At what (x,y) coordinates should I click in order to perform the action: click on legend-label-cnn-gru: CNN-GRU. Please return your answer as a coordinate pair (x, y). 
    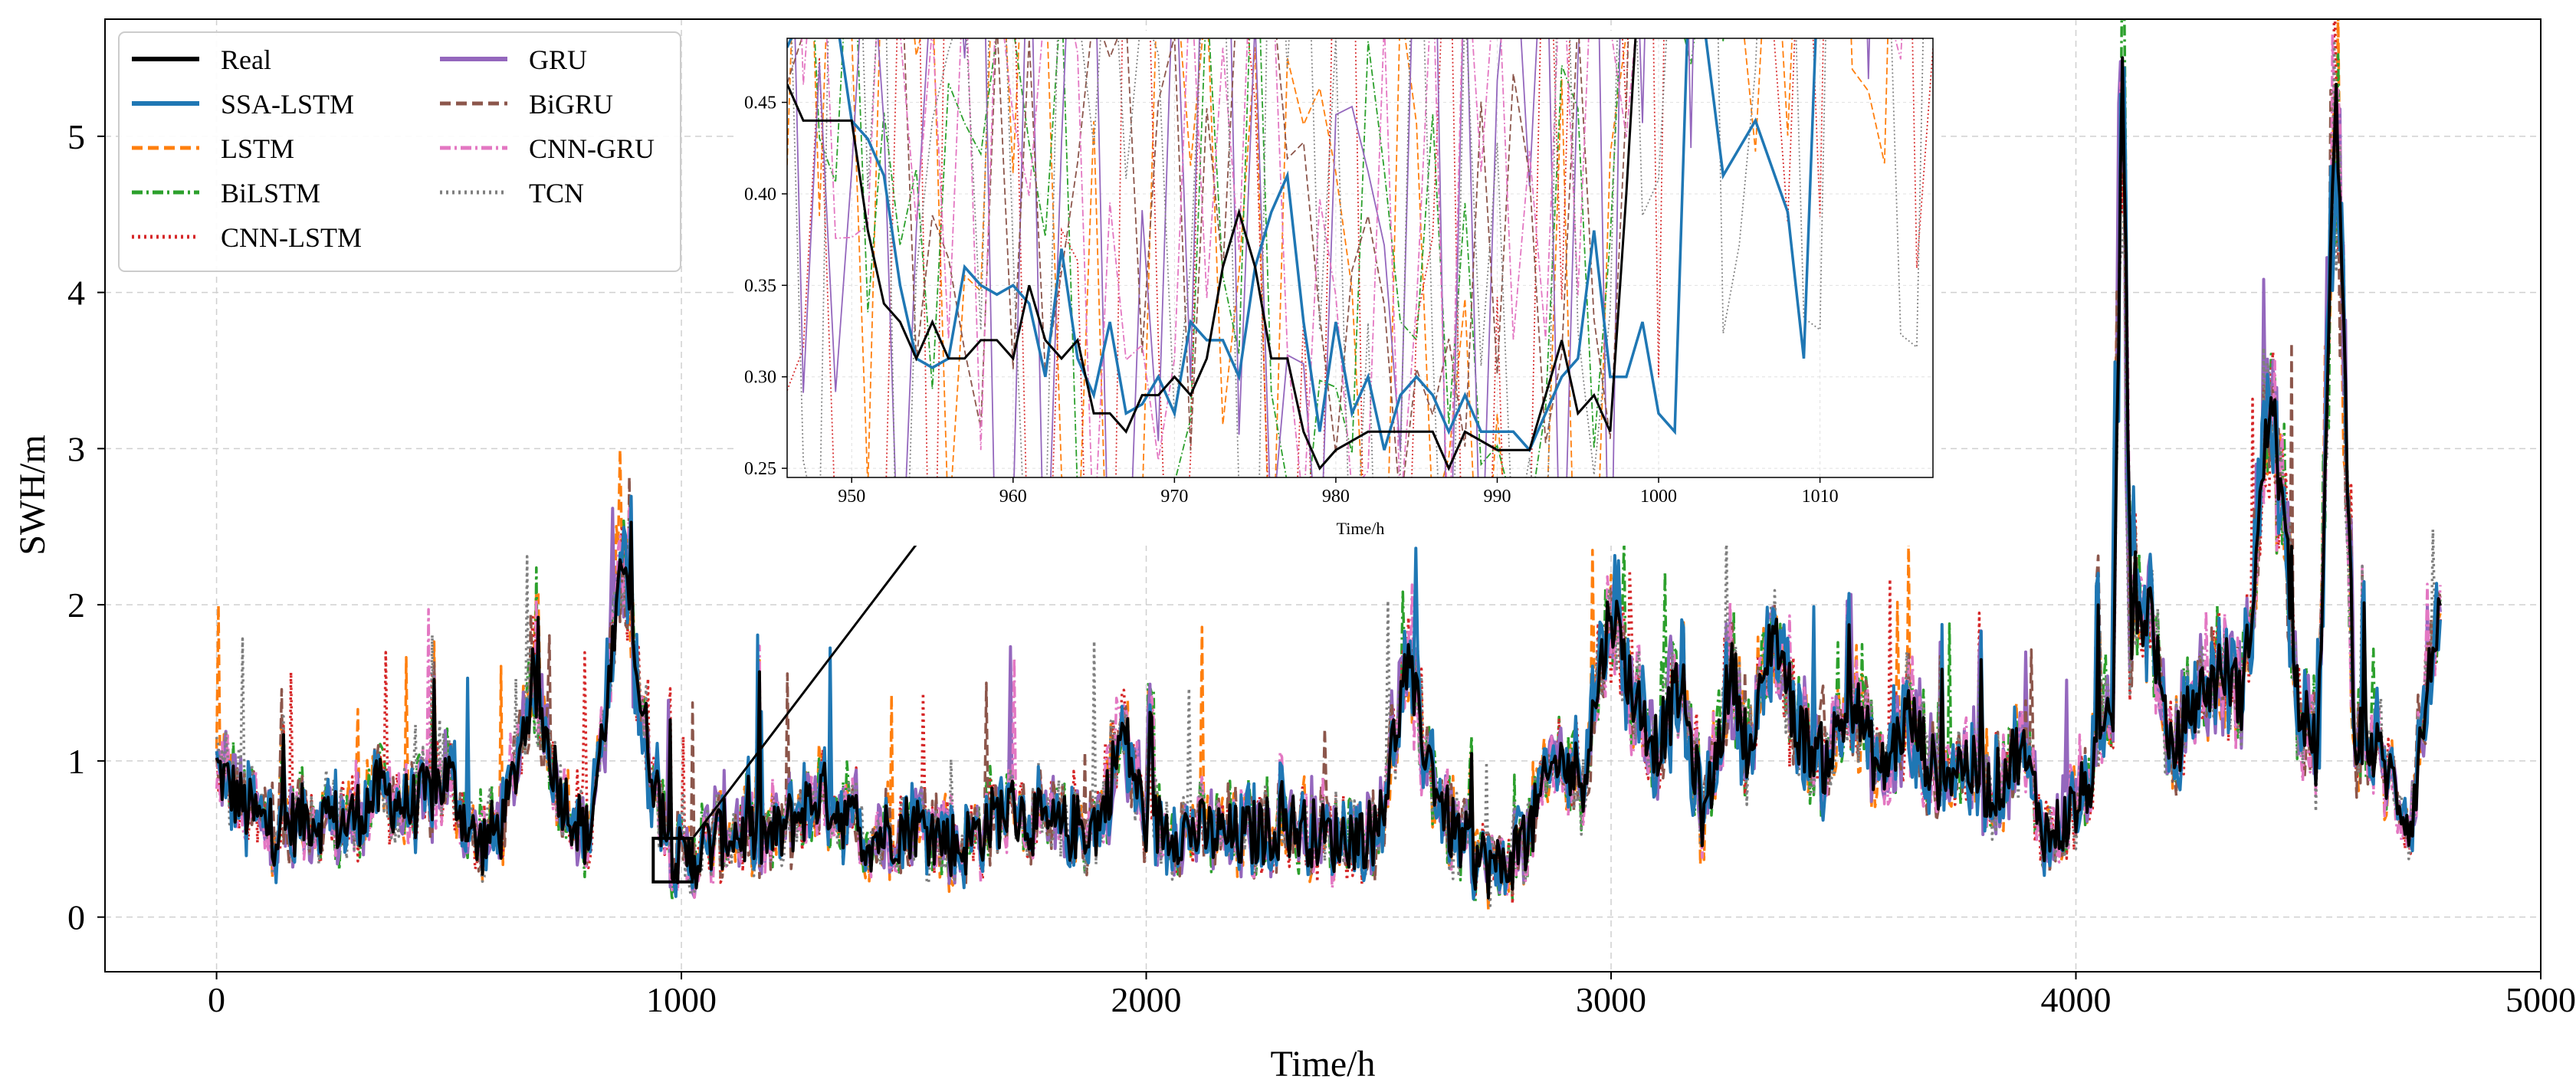
    Looking at the image, I should click on (592, 148).